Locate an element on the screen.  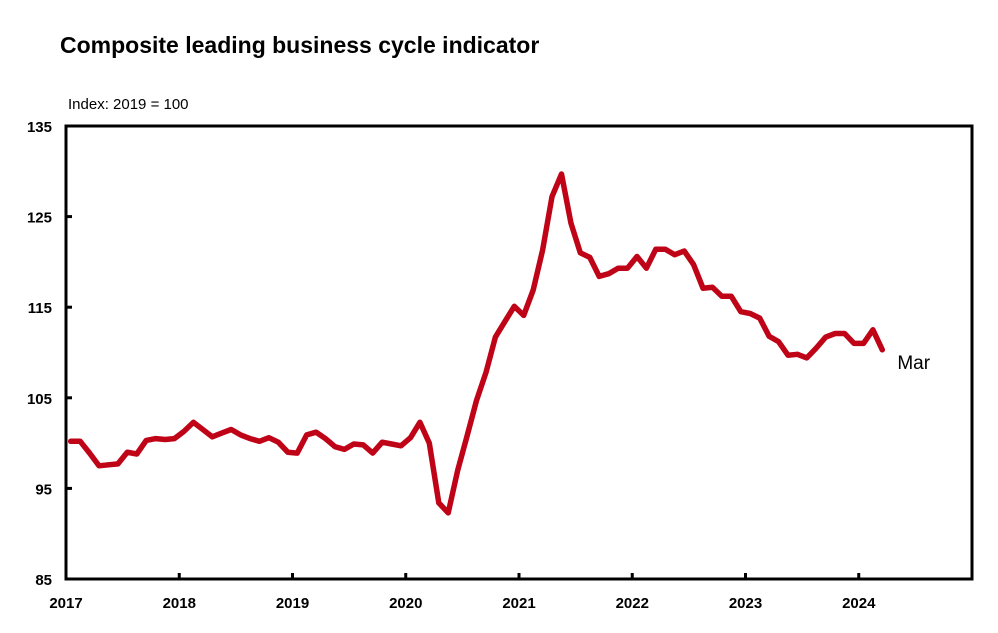
x-tick-label: 2022 is located at coordinates (632, 603).